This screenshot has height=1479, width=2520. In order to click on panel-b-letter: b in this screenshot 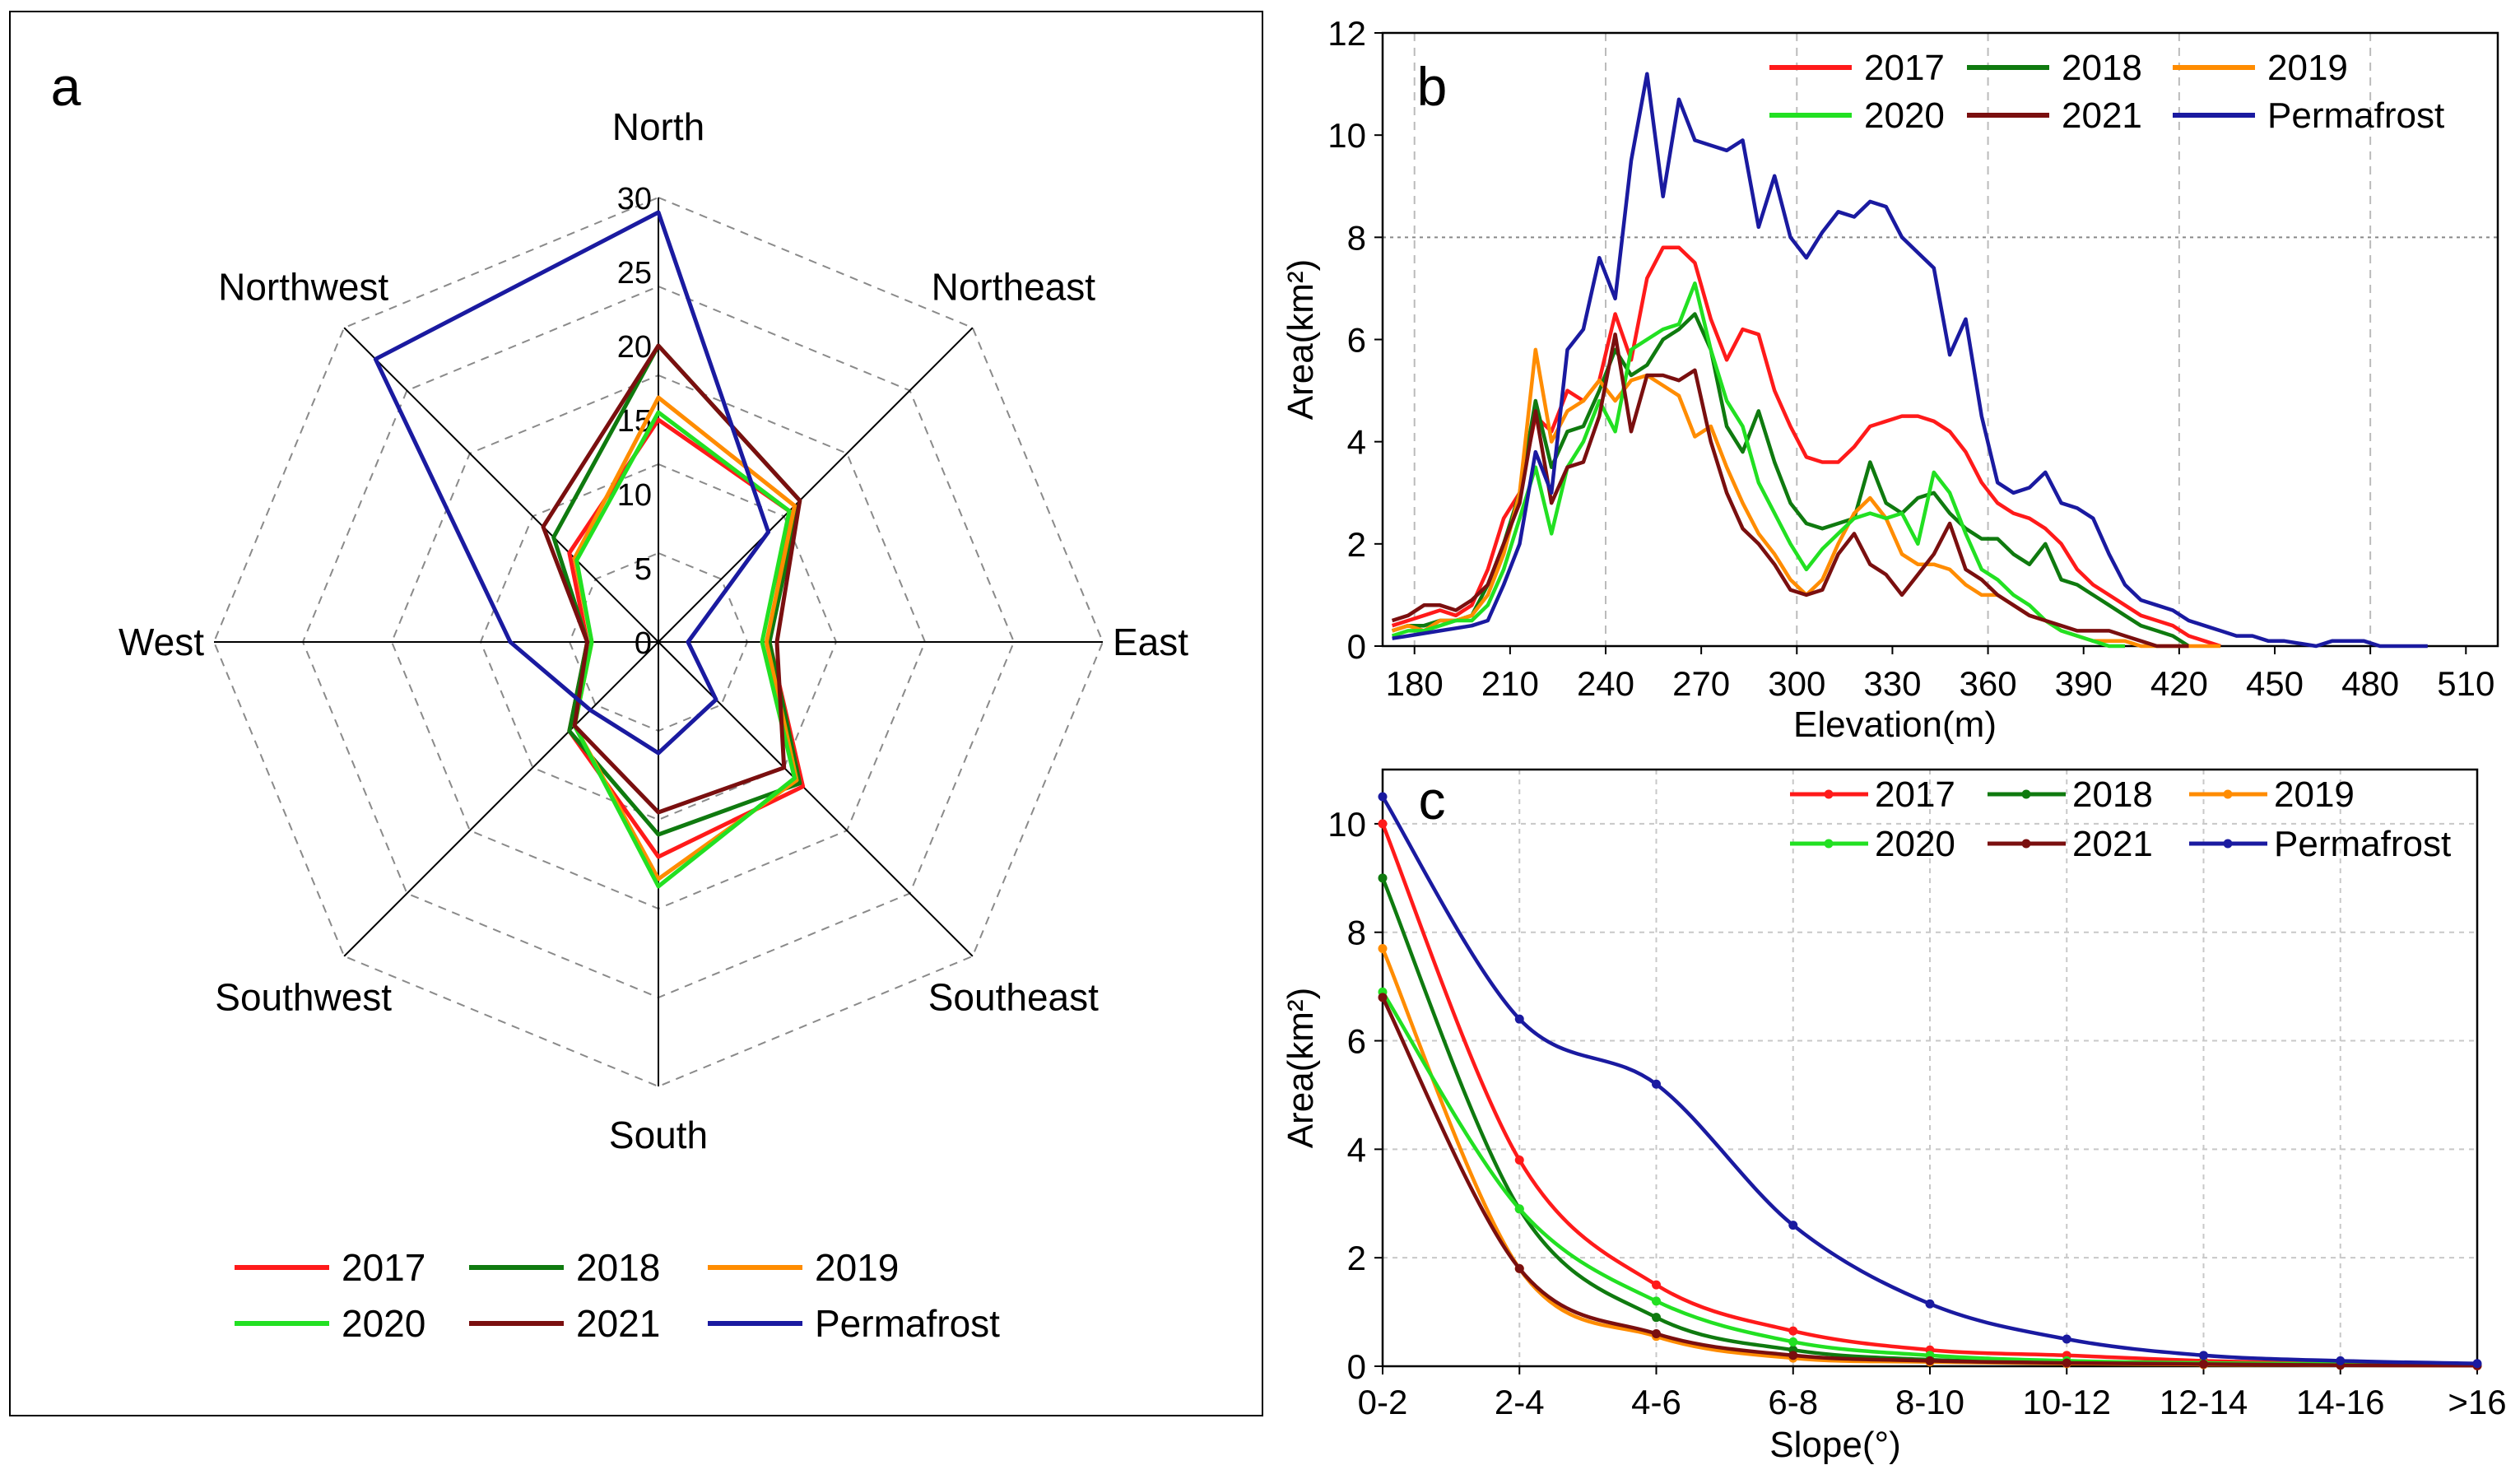, I will do `click(1432, 86)`.